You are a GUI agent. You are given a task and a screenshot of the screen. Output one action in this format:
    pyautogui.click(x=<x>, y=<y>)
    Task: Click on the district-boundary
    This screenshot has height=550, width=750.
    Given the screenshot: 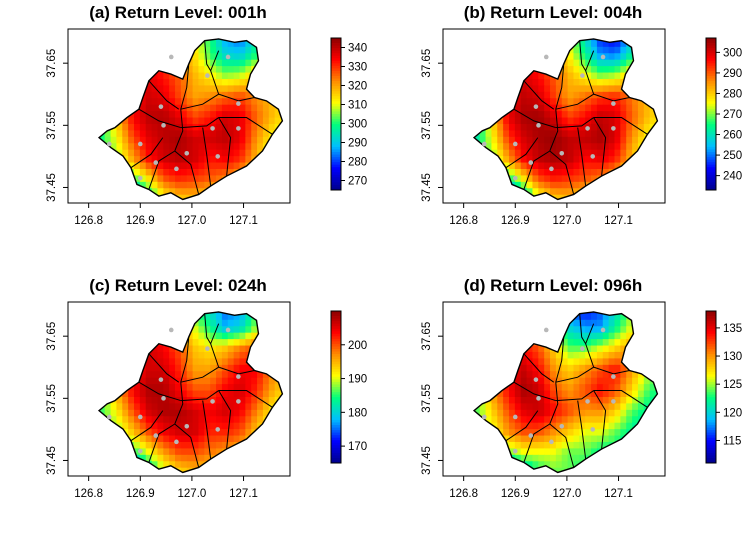 What is the action you would take?
    pyautogui.click(x=562, y=172)
    